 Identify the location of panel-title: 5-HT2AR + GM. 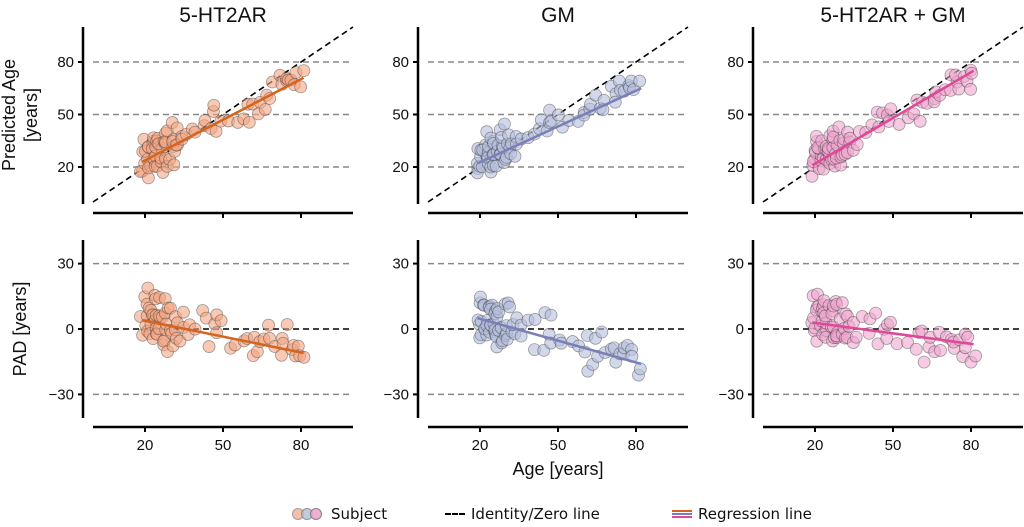
(892, 15).